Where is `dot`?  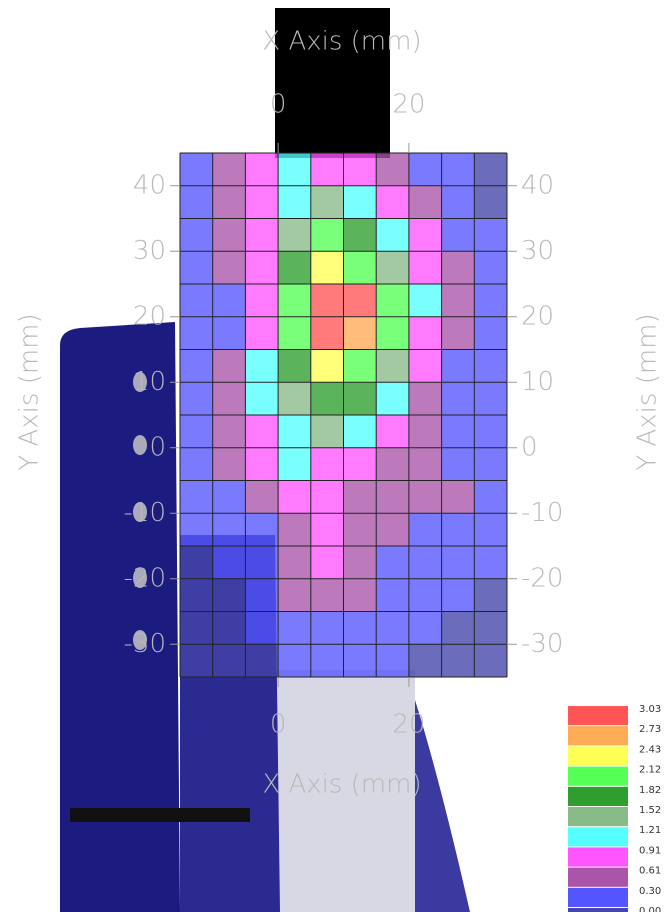
dot is located at coordinates (140, 640).